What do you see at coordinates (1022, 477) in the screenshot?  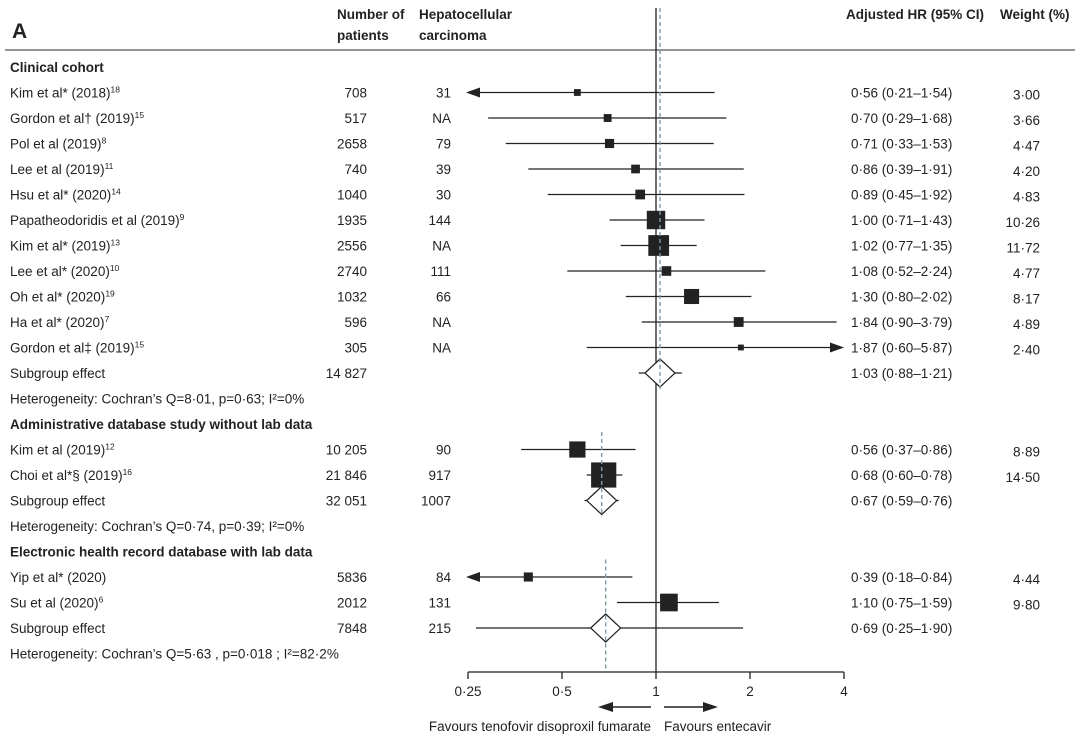 I see `weight-value: 14·50` at bounding box center [1022, 477].